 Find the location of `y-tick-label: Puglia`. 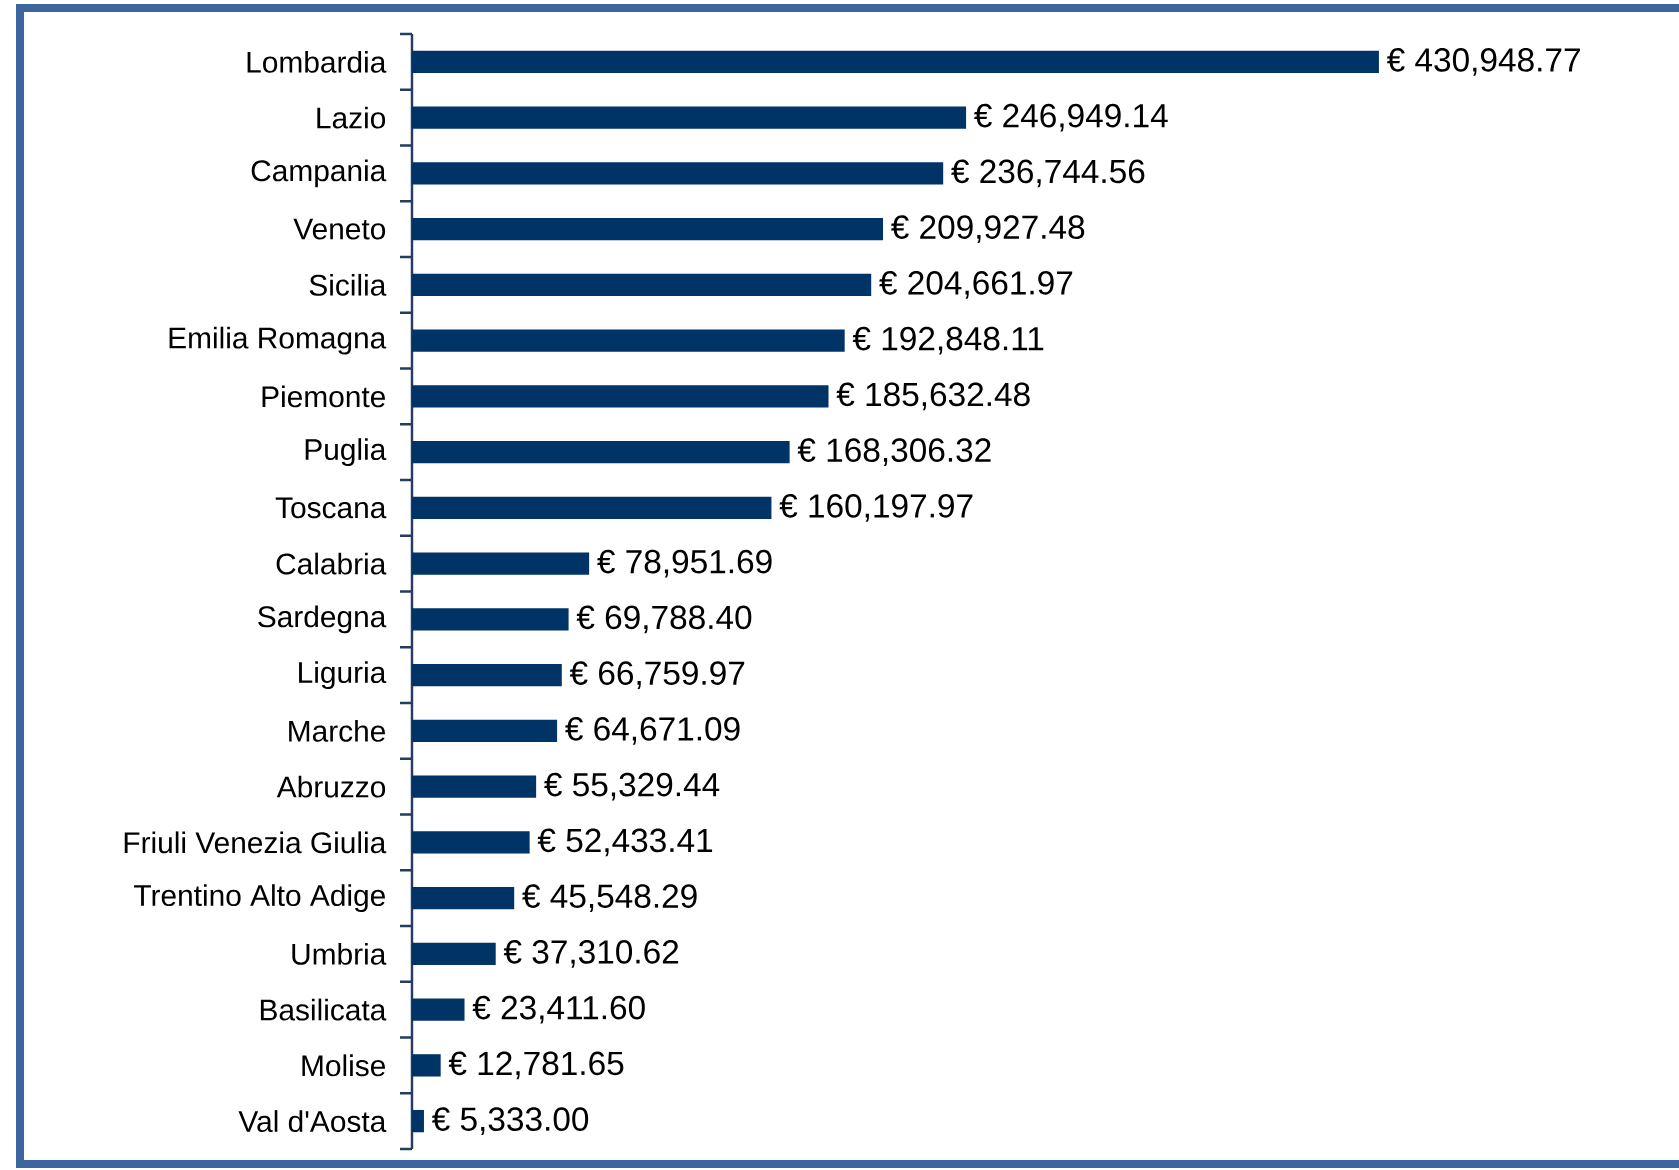

y-tick-label: Puglia is located at coordinates (346, 452).